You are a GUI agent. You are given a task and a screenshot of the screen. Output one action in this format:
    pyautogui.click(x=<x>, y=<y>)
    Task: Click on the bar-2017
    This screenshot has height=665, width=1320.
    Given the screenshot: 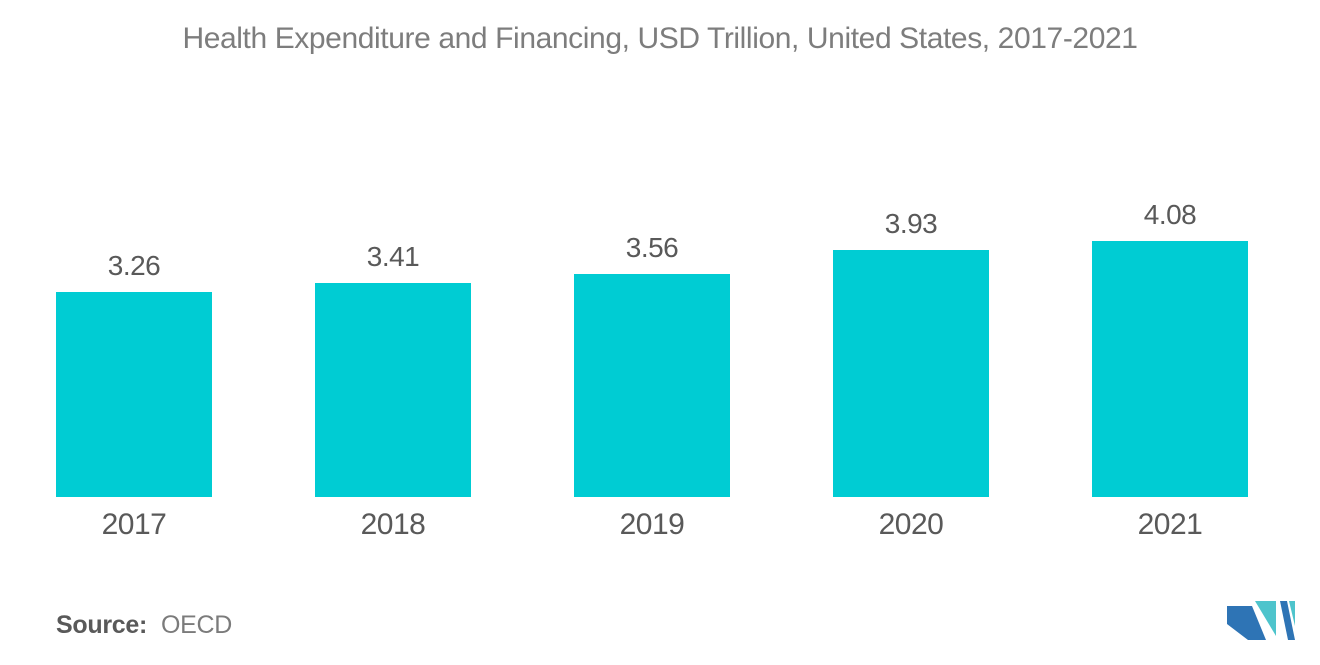 What is the action you would take?
    pyautogui.click(x=134, y=394)
    